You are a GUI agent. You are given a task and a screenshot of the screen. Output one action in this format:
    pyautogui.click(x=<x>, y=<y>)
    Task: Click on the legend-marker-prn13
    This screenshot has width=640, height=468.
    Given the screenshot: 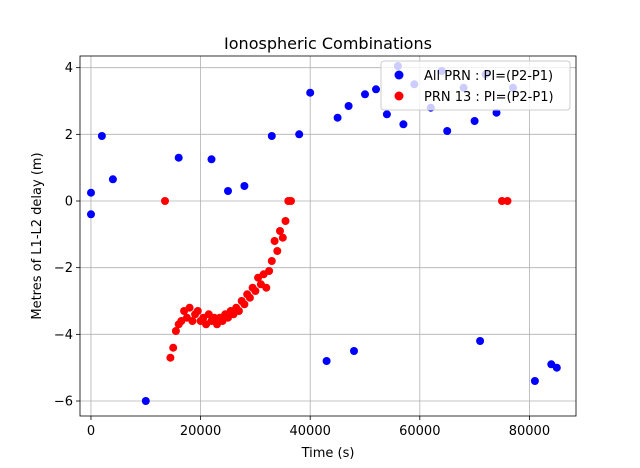 What is the action you would take?
    pyautogui.click(x=399, y=96)
    